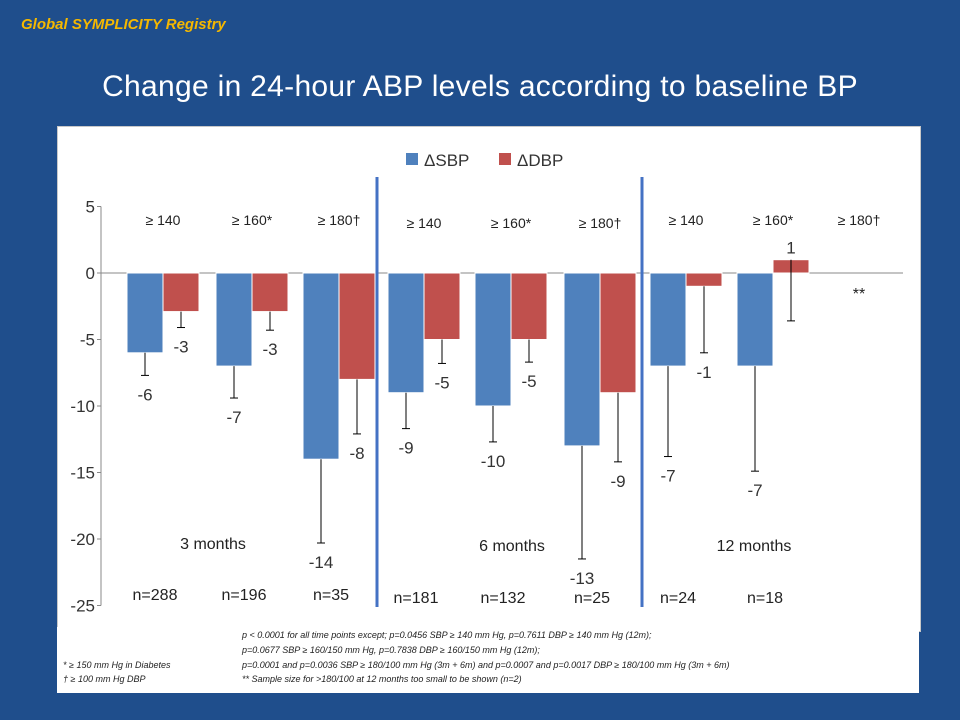  What do you see at coordinates (144, 394) in the screenshot?
I see `sbp-value-label: -6` at bounding box center [144, 394].